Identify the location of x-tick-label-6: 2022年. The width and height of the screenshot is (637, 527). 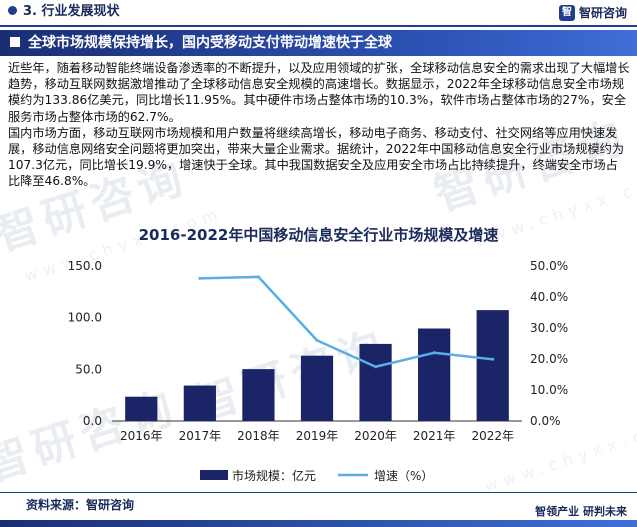
(492, 436).